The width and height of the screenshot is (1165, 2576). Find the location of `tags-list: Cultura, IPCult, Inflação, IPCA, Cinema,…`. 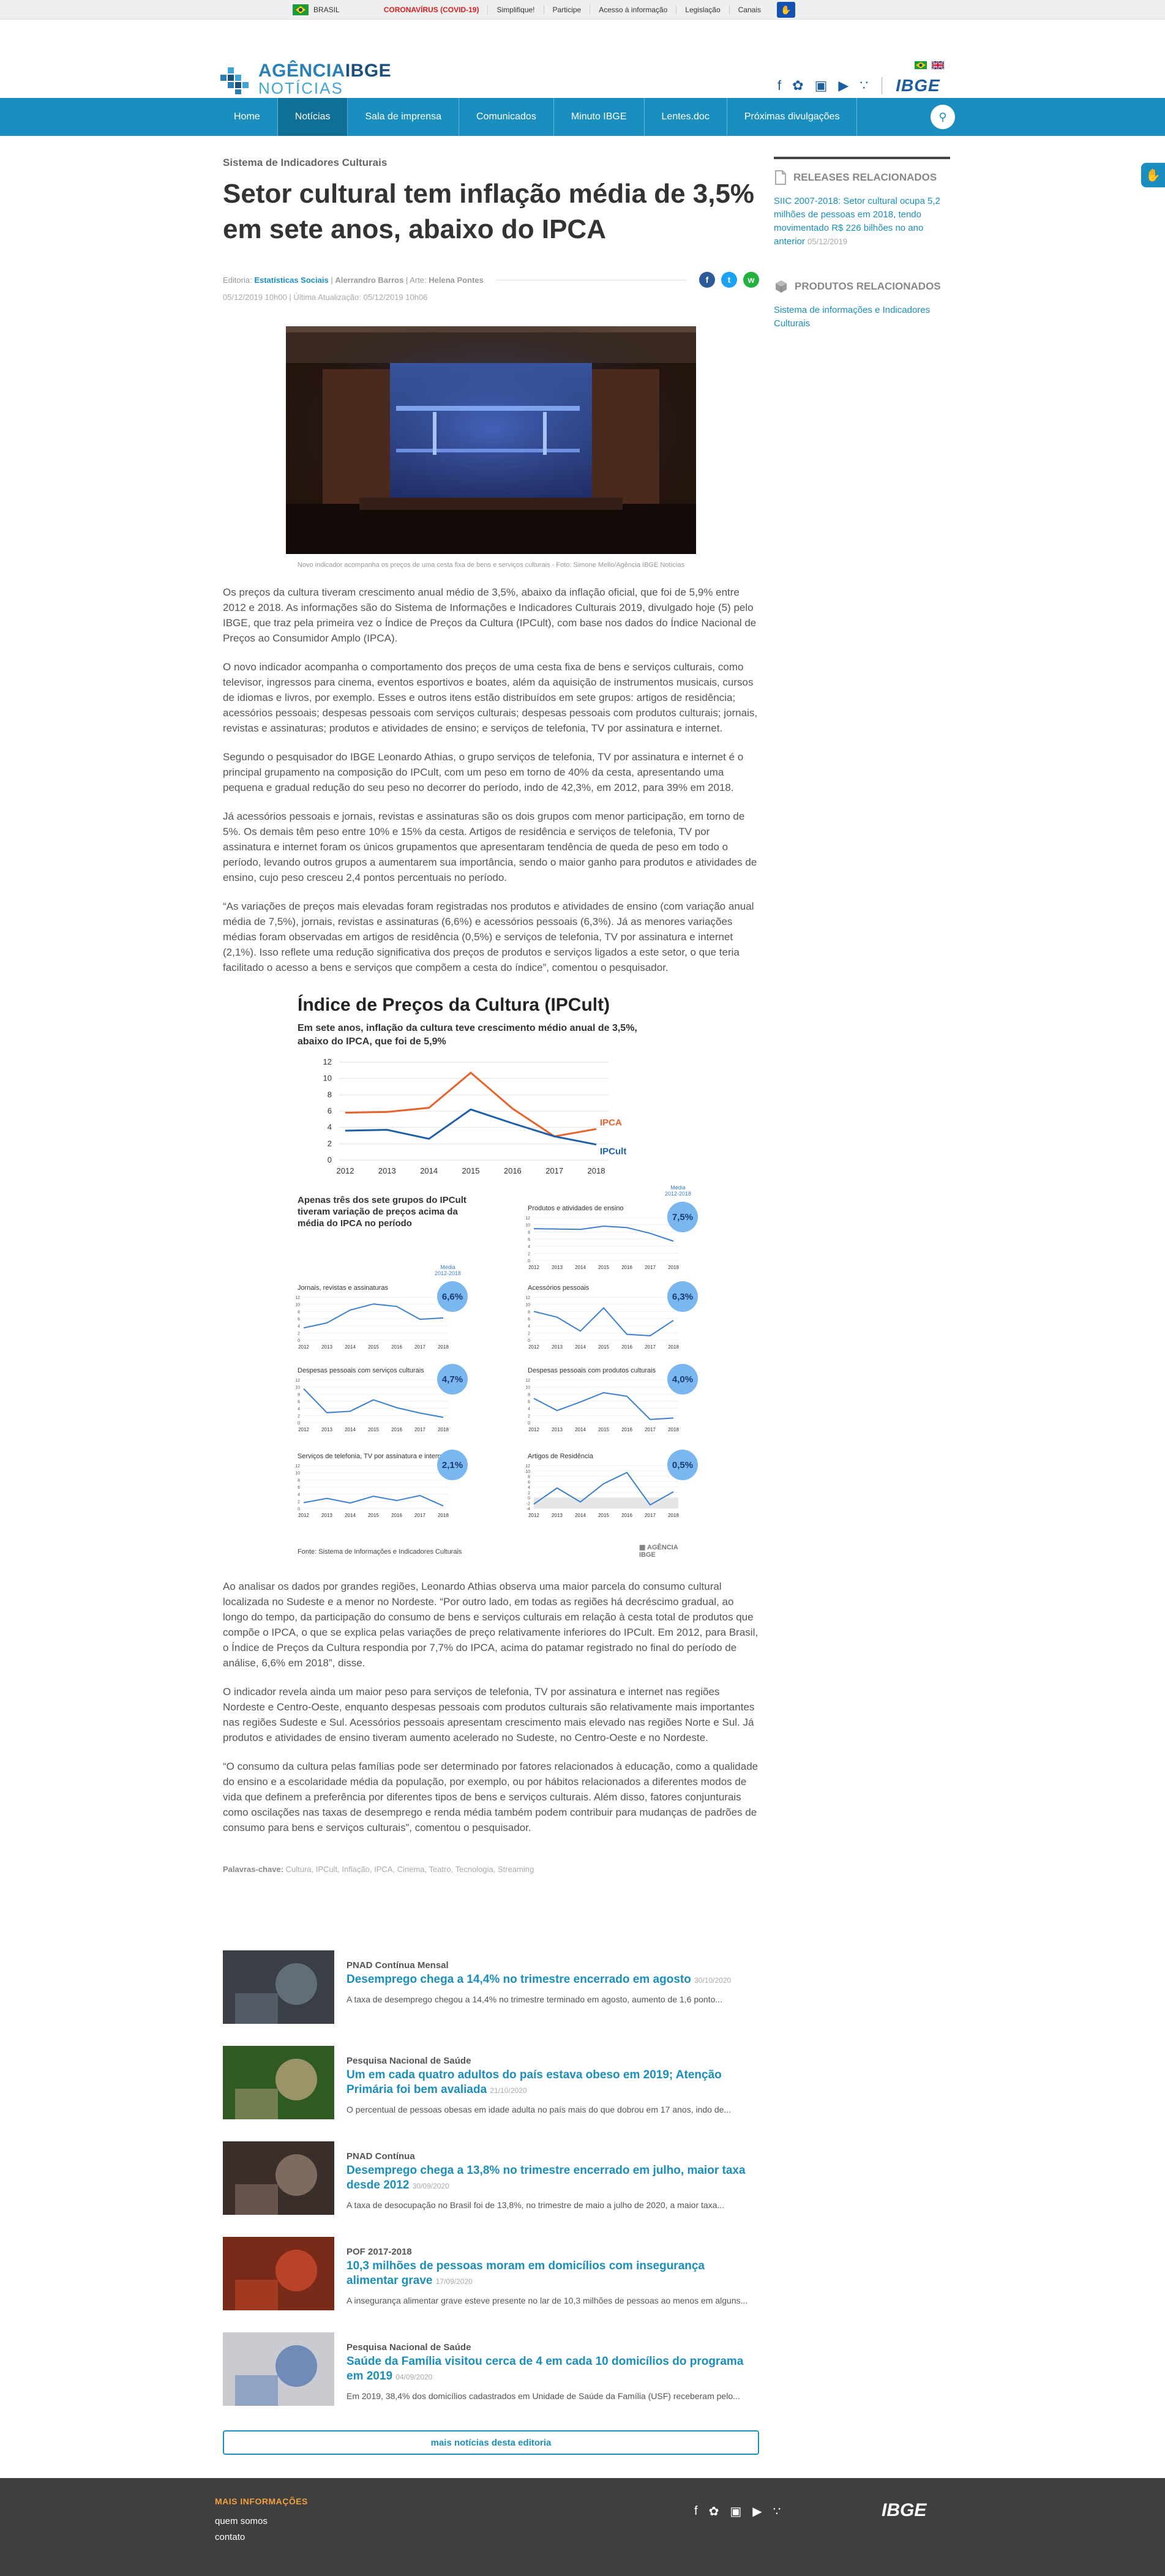

tags-list: Cultura, IPCult, Inflação, IPCA, Cinema,… is located at coordinates (410, 1870).